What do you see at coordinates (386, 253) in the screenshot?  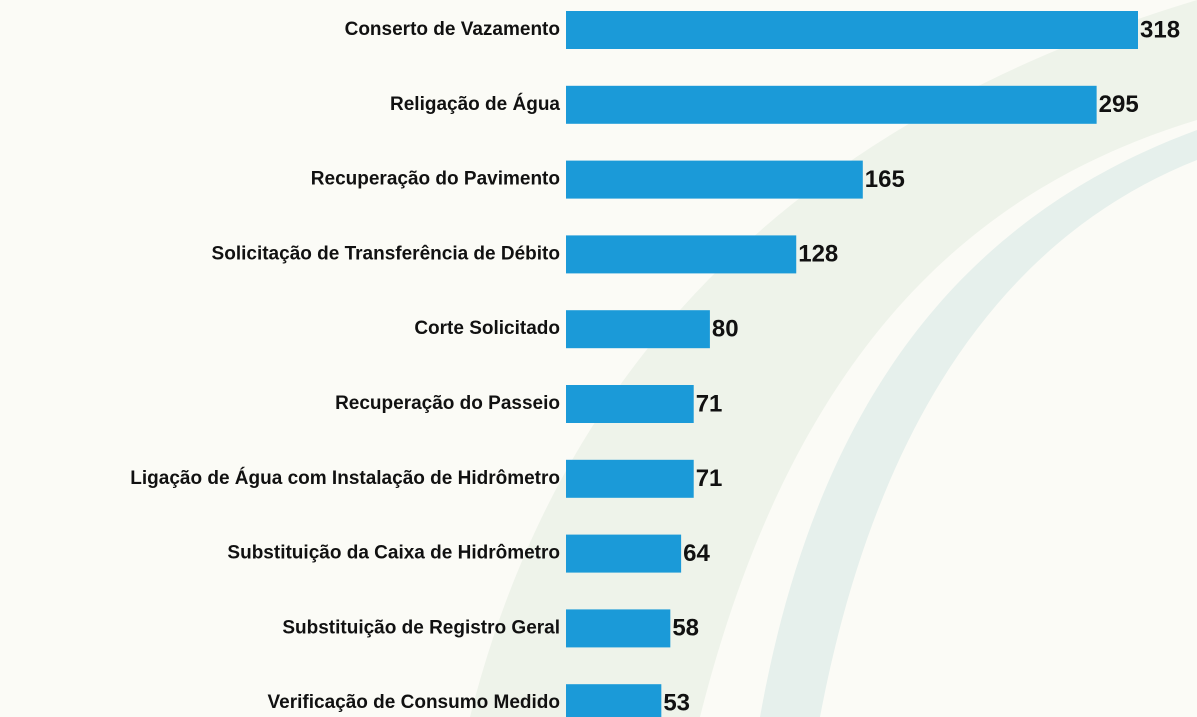 I see `category-label: Solicitação de Transferência de Débito` at bounding box center [386, 253].